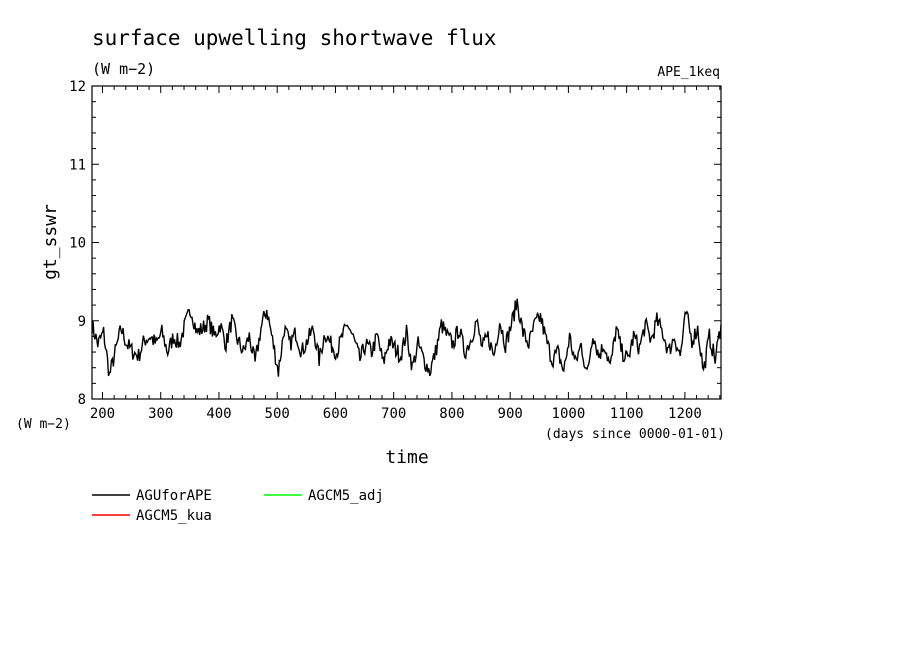 This screenshot has height=659, width=904. I want to click on y-tick-label: 8, so click(82, 400).